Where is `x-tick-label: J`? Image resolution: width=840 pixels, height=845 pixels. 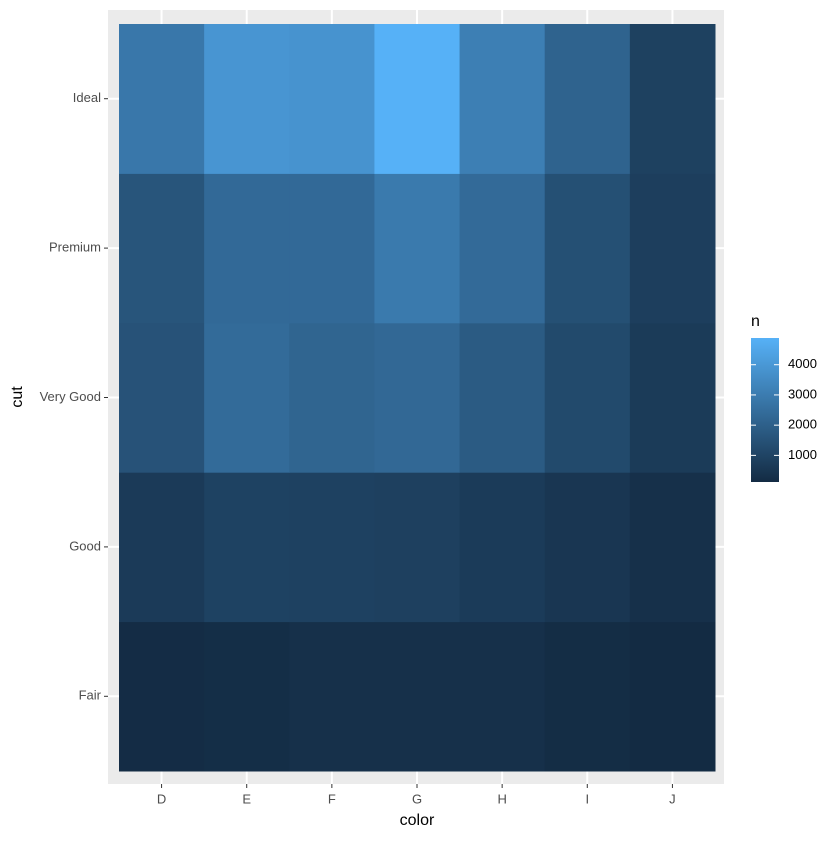 x-tick-label: J is located at coordinates (672, 798).